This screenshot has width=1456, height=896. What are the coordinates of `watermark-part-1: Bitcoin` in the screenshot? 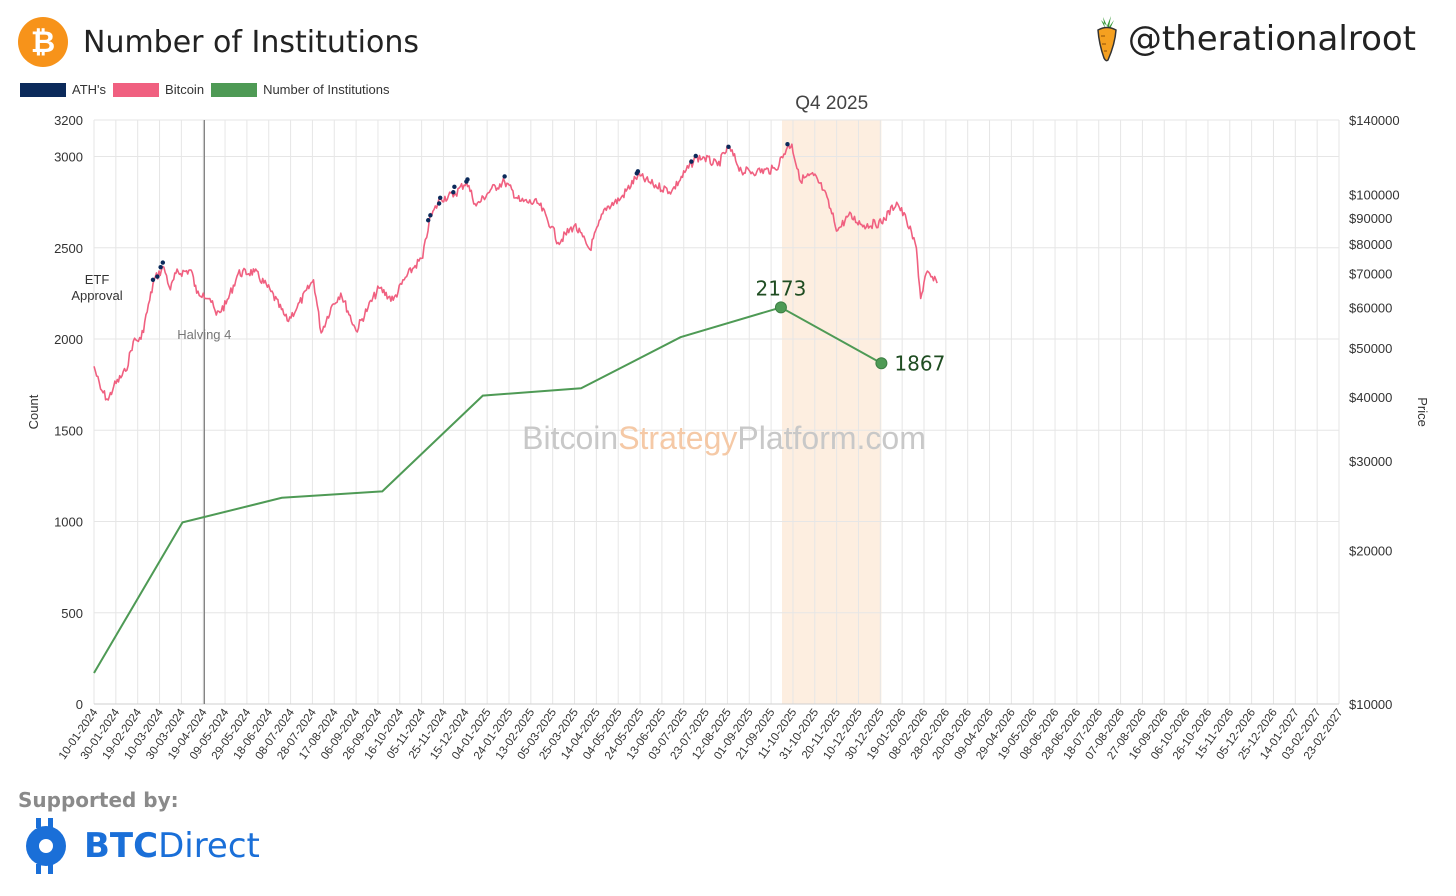 It's located at (570, 438).